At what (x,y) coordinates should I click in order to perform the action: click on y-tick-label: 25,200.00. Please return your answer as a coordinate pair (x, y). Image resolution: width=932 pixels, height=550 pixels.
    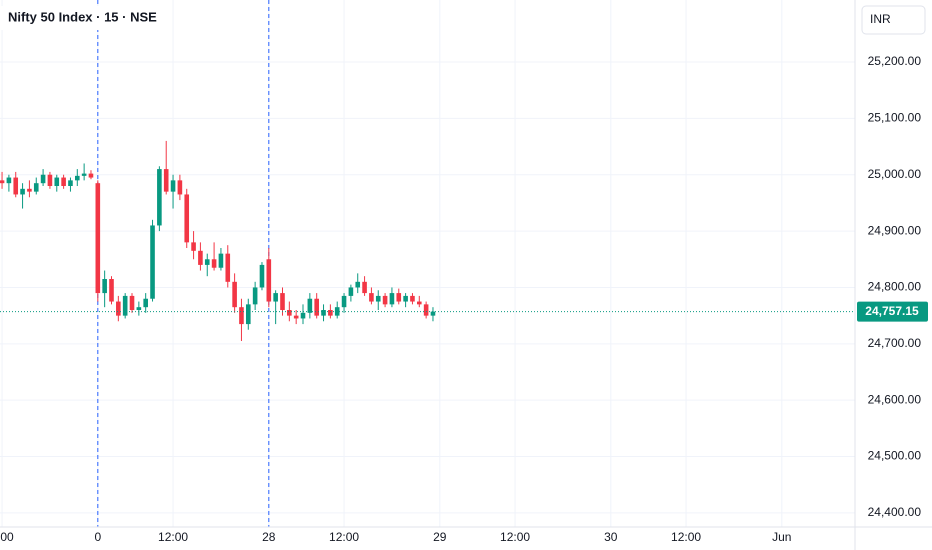
    Looking at the image, I should click on (895, 61).